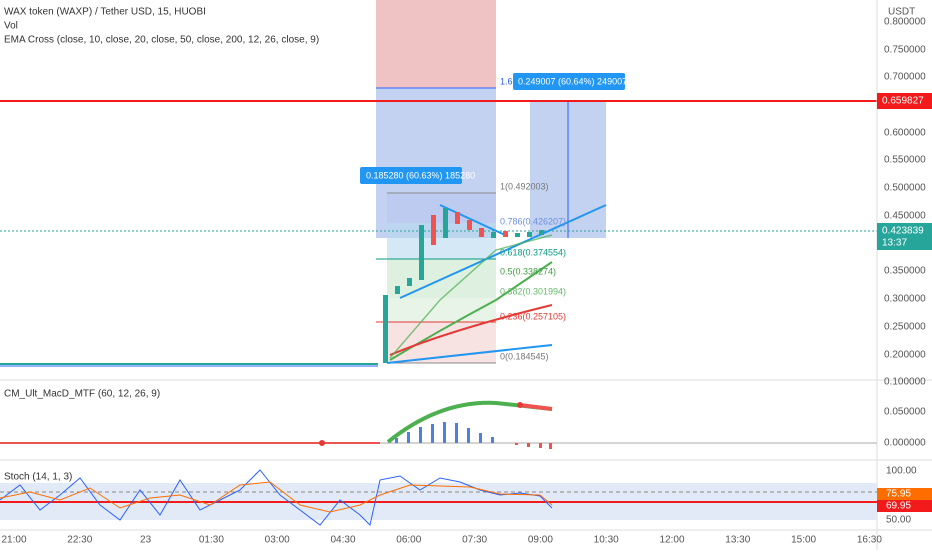  Describe the element at coordinates (13, 540) in the screenshot. I see `time-tick: 21:00` at that location.